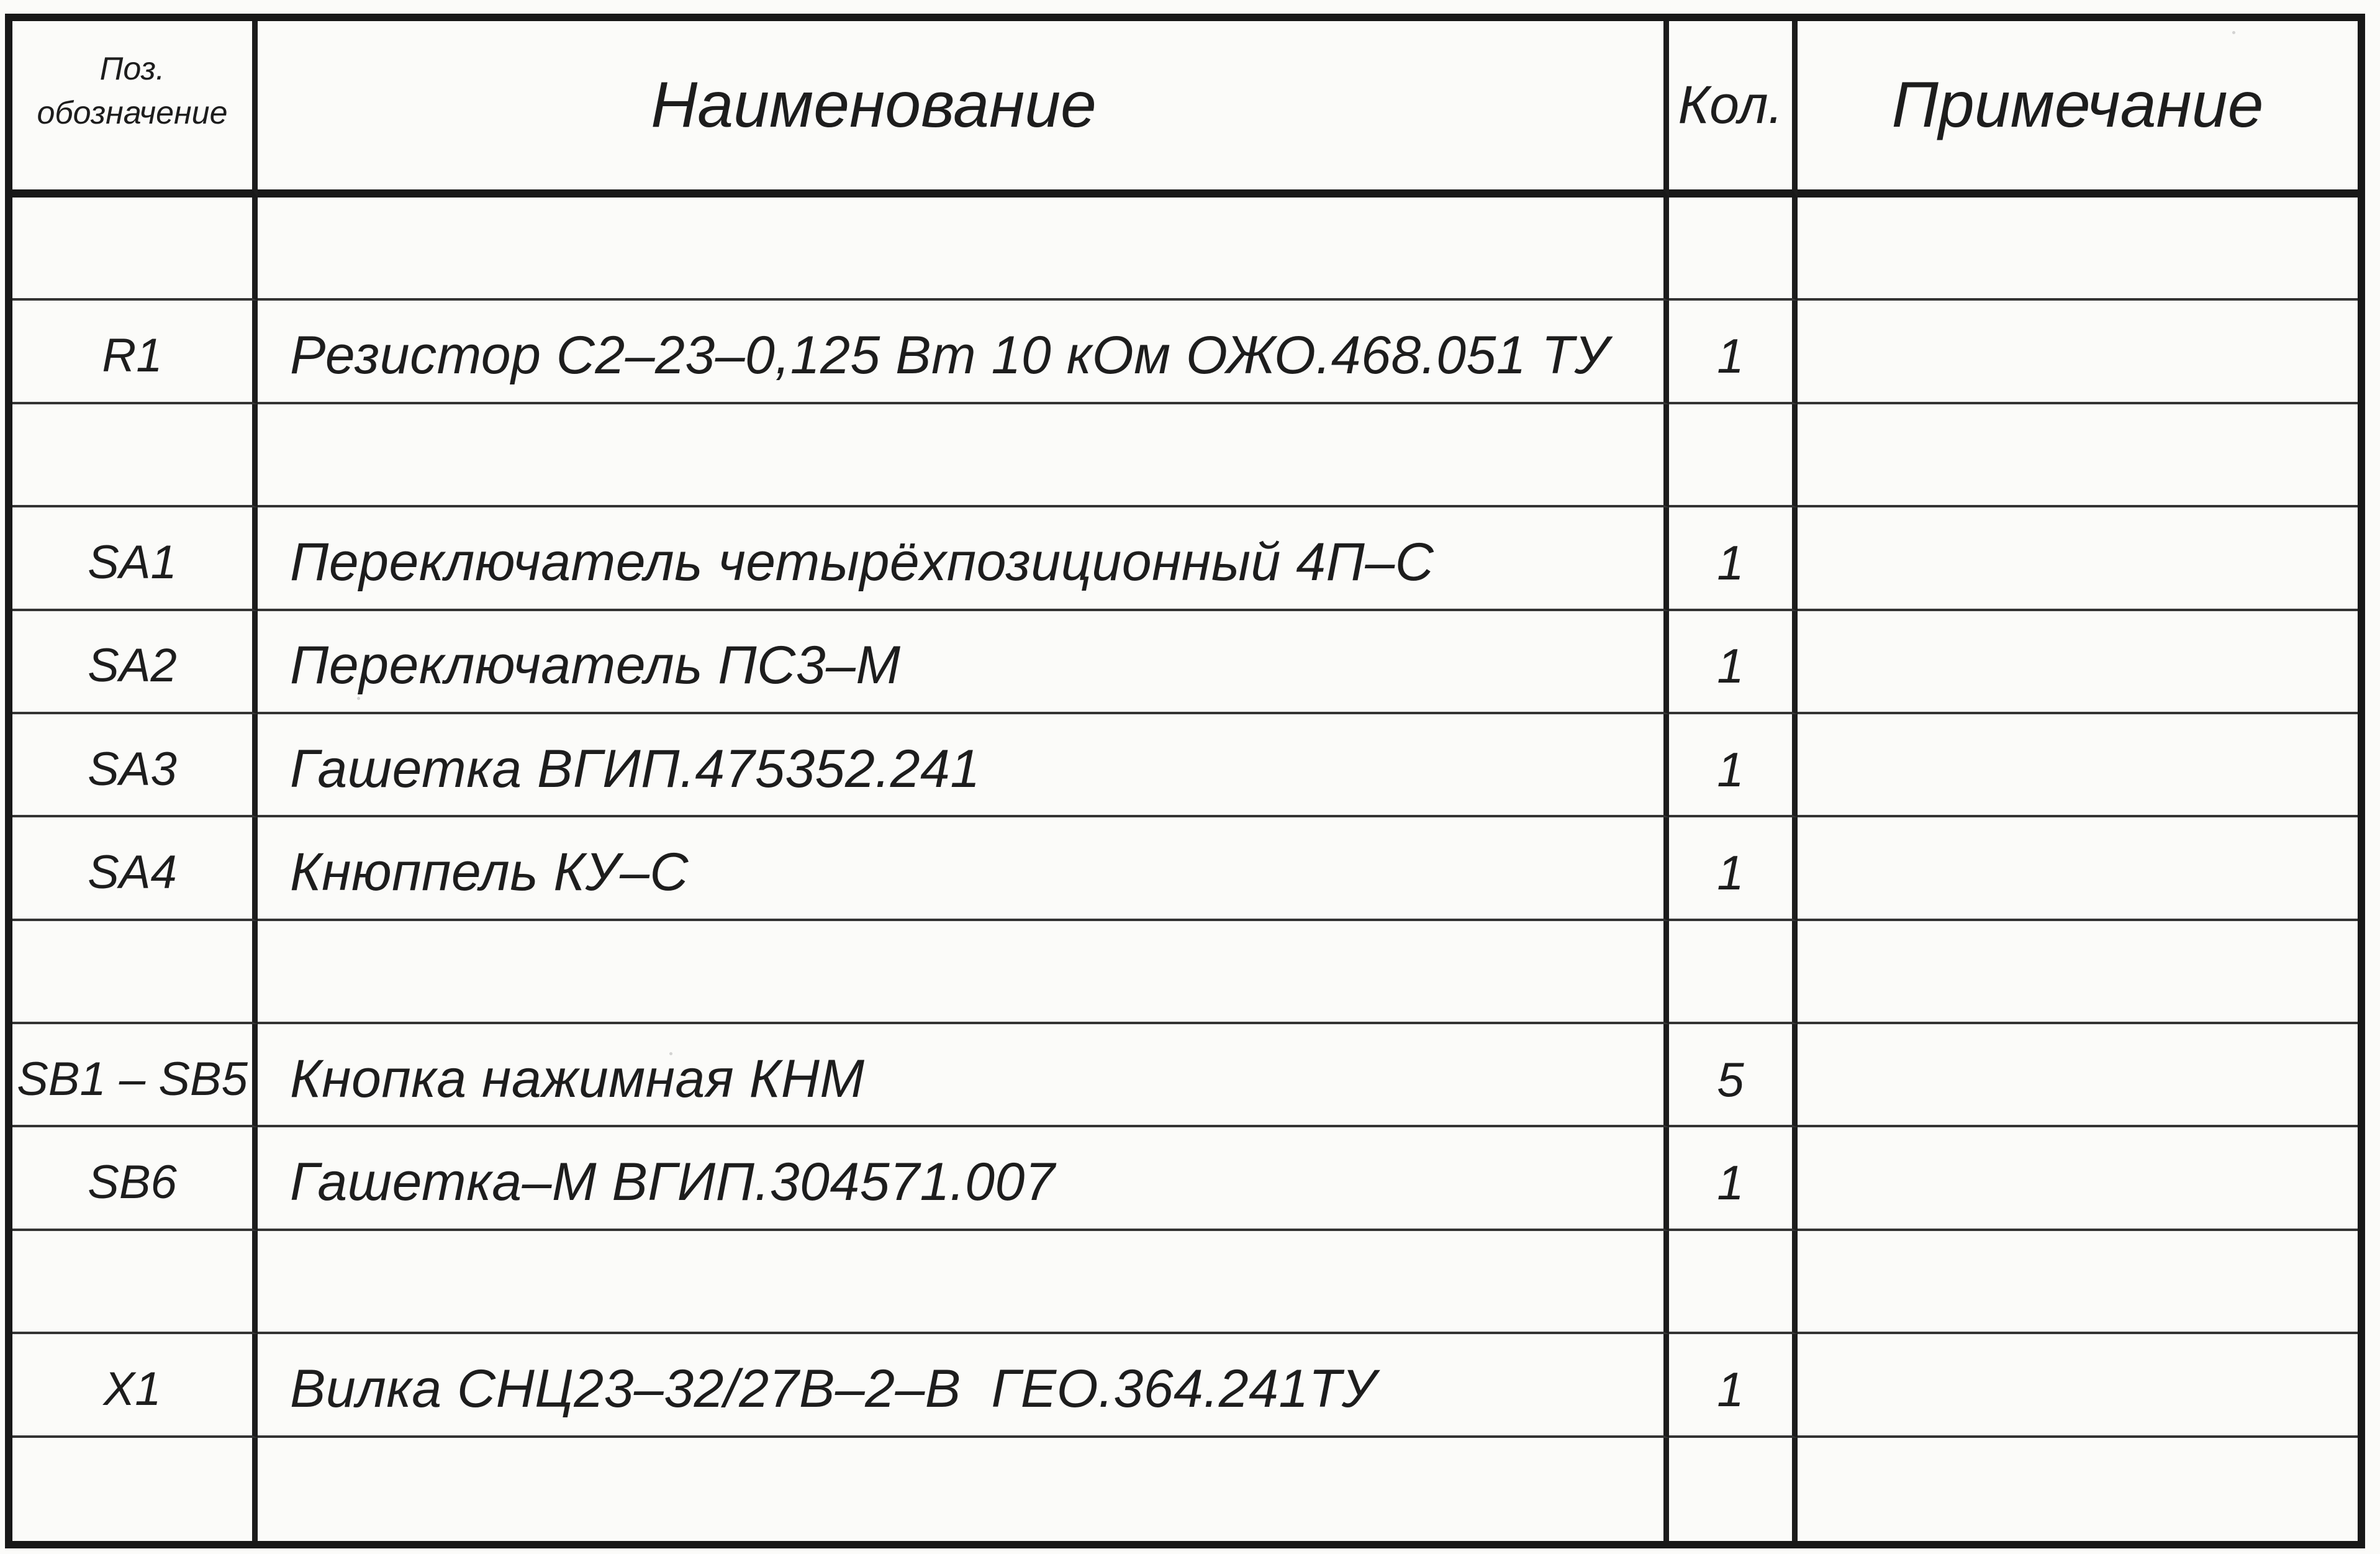  I want to click on row-9-note-cell, so click(2078, 1179).